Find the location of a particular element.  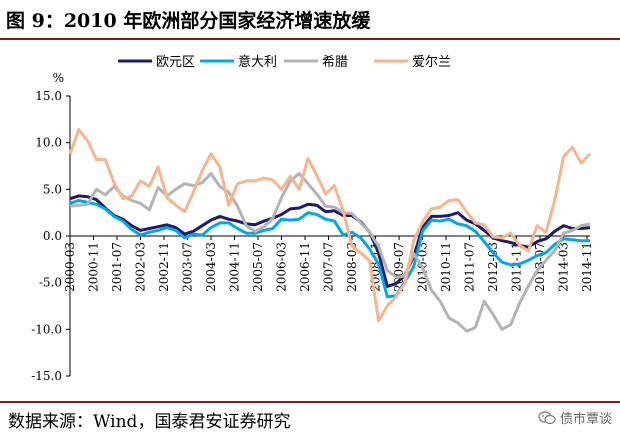

watermark-text: 债市覃谈 is located at coordinates (585, 419).